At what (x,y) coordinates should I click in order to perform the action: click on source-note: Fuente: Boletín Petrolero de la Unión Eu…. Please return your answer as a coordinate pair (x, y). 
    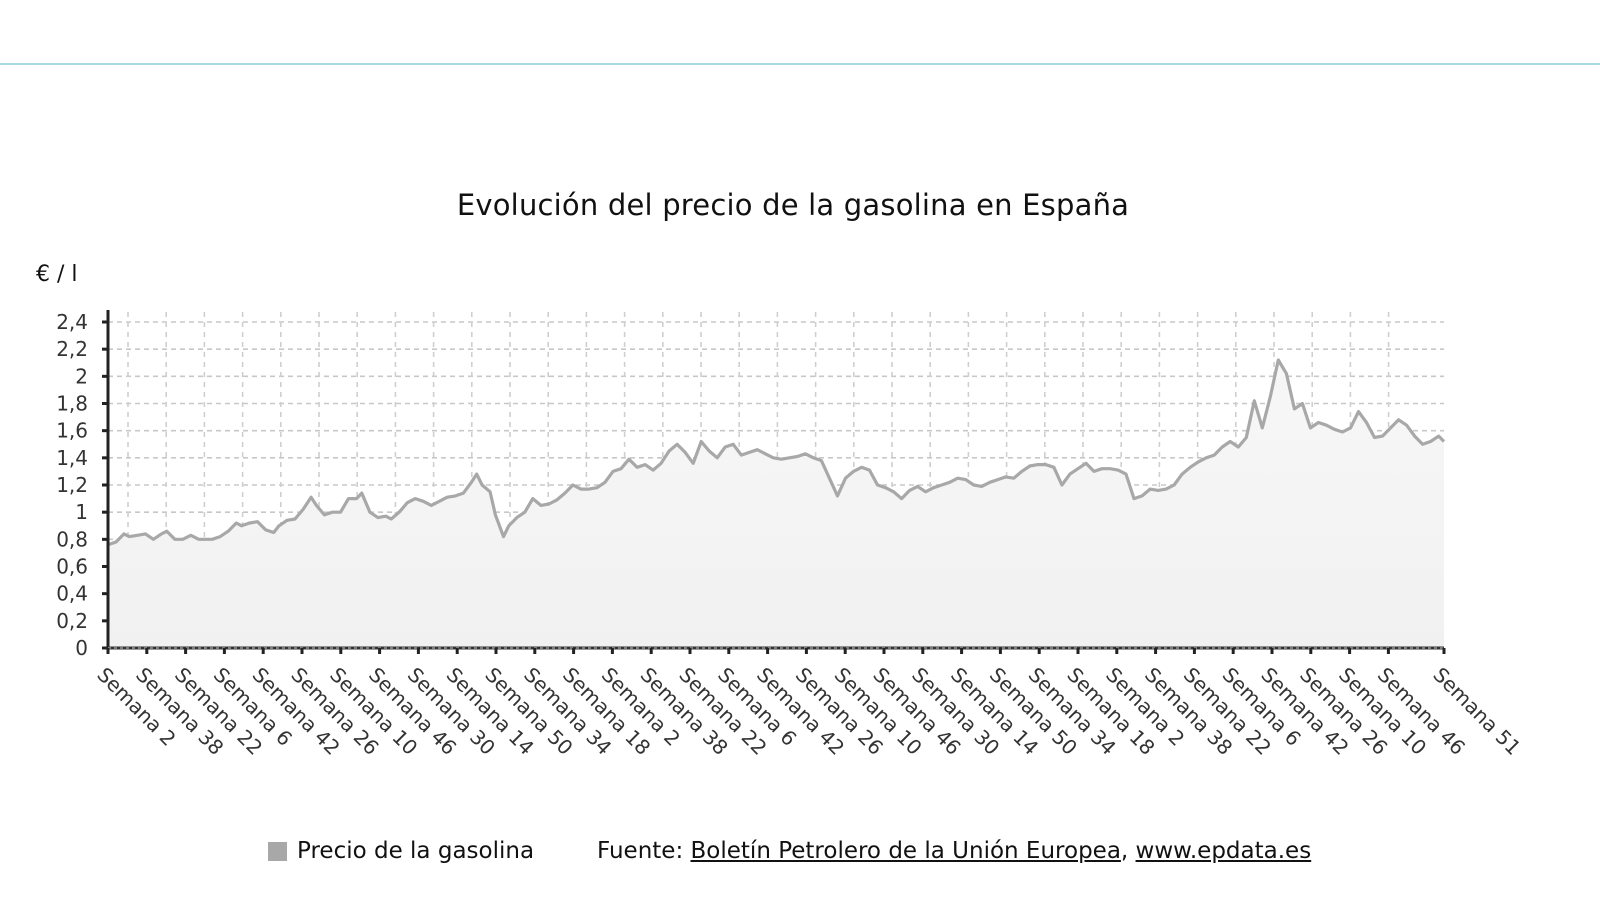
    Looking at the image, I should click on (954, 851).